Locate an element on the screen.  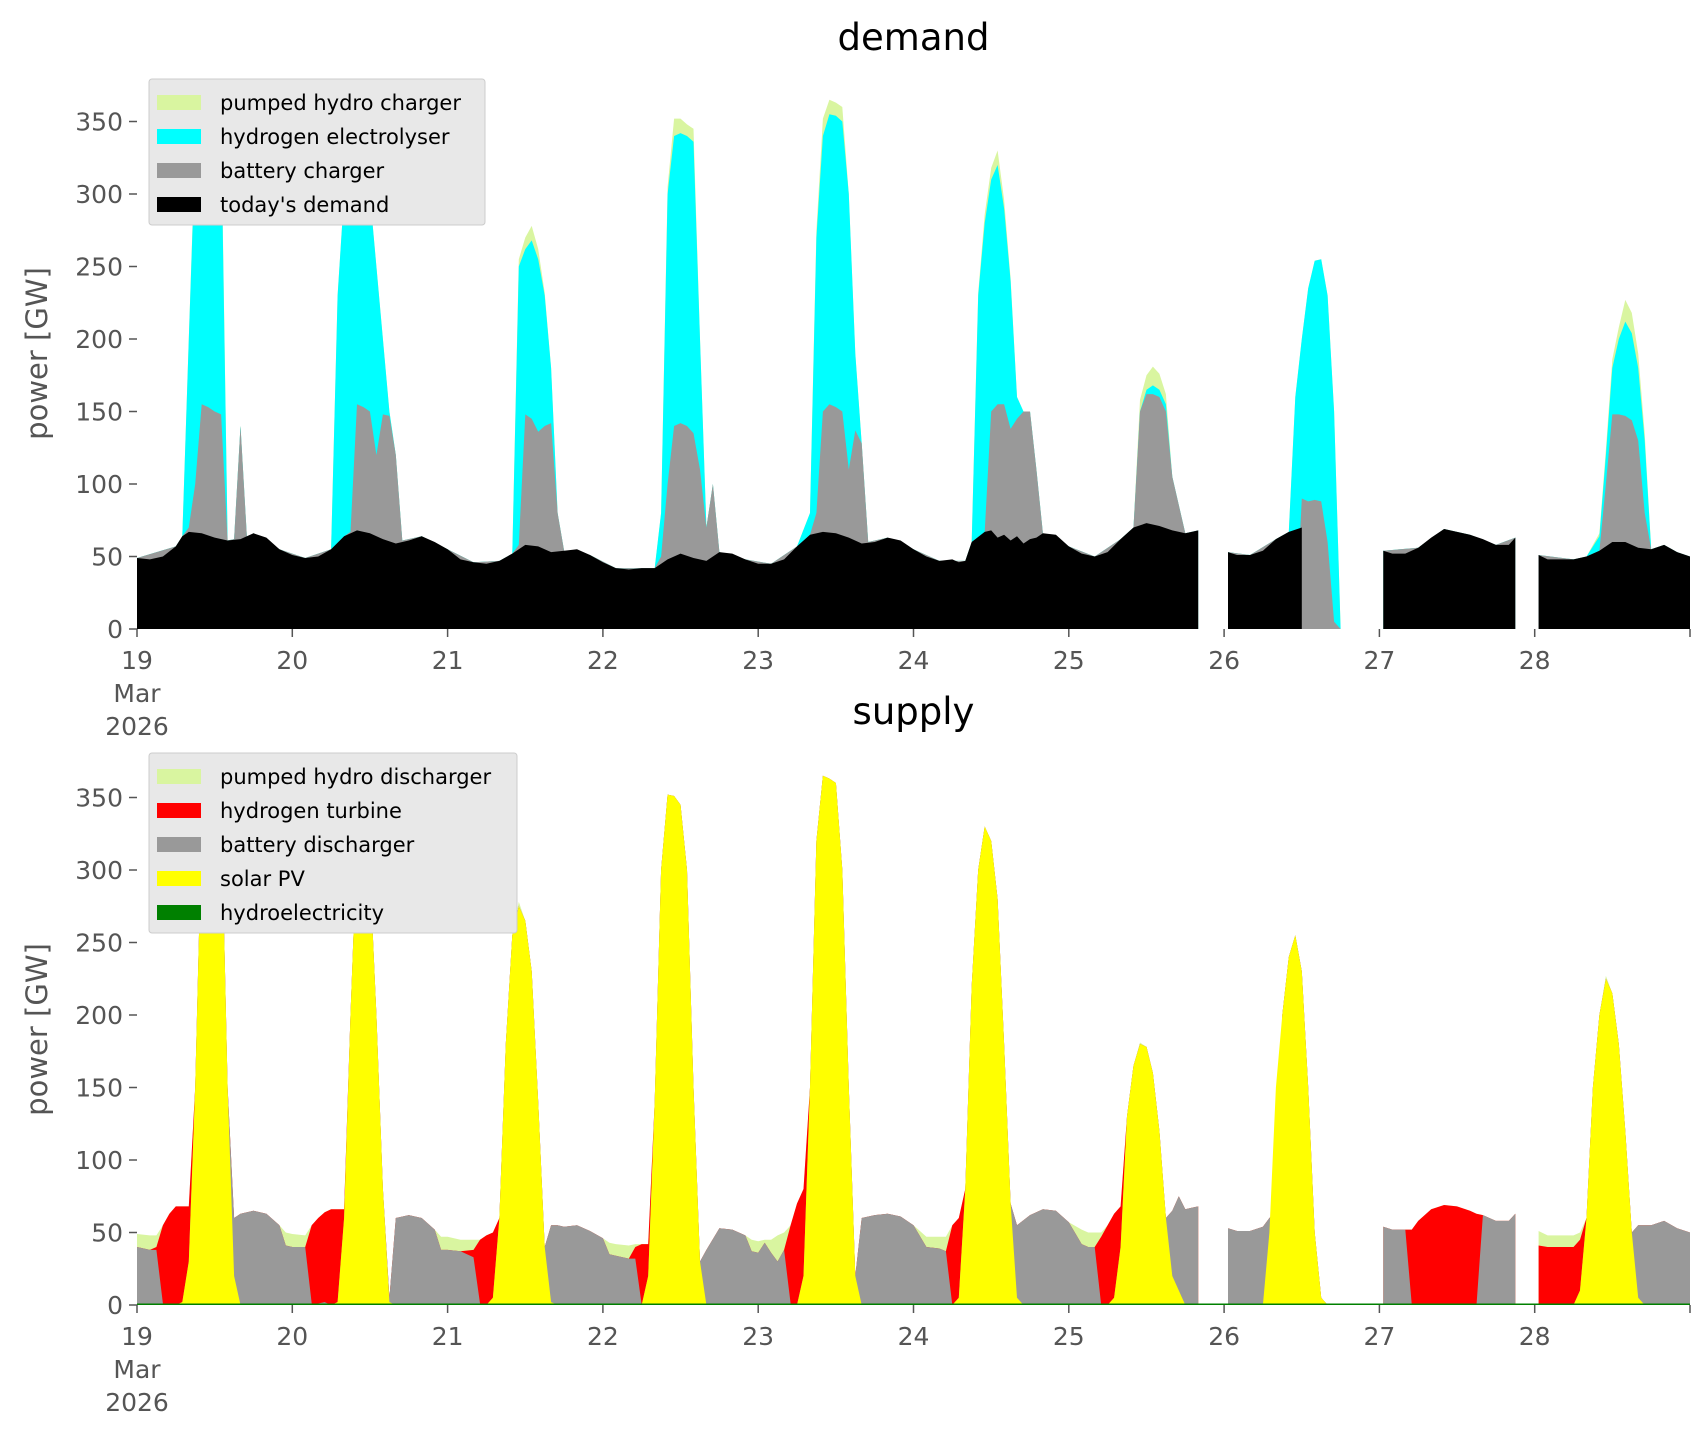
legend-swatch-battery-discharger is located at coordinates (179, 844).